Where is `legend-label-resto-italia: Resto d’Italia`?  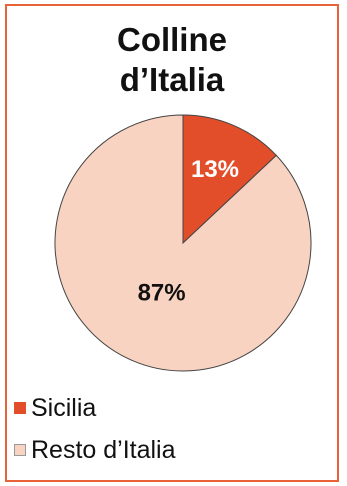
legend-label-resto-italia: Resto d’Italia is located at coordinates (103, 449).